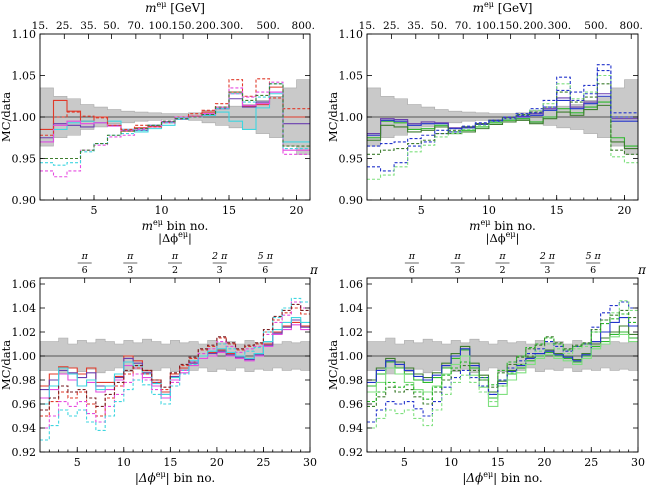  I want to click on y-tick-label: 0.90, so click(351, 200).